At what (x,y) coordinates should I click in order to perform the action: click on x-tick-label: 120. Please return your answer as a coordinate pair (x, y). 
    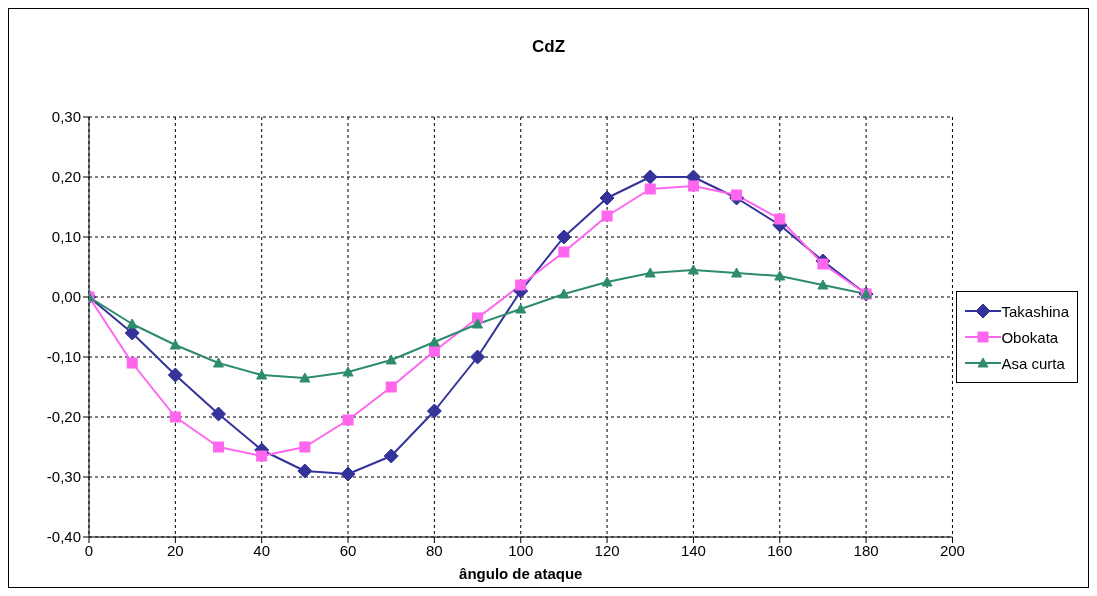
    Looking at the image, I should click on (607, 550).